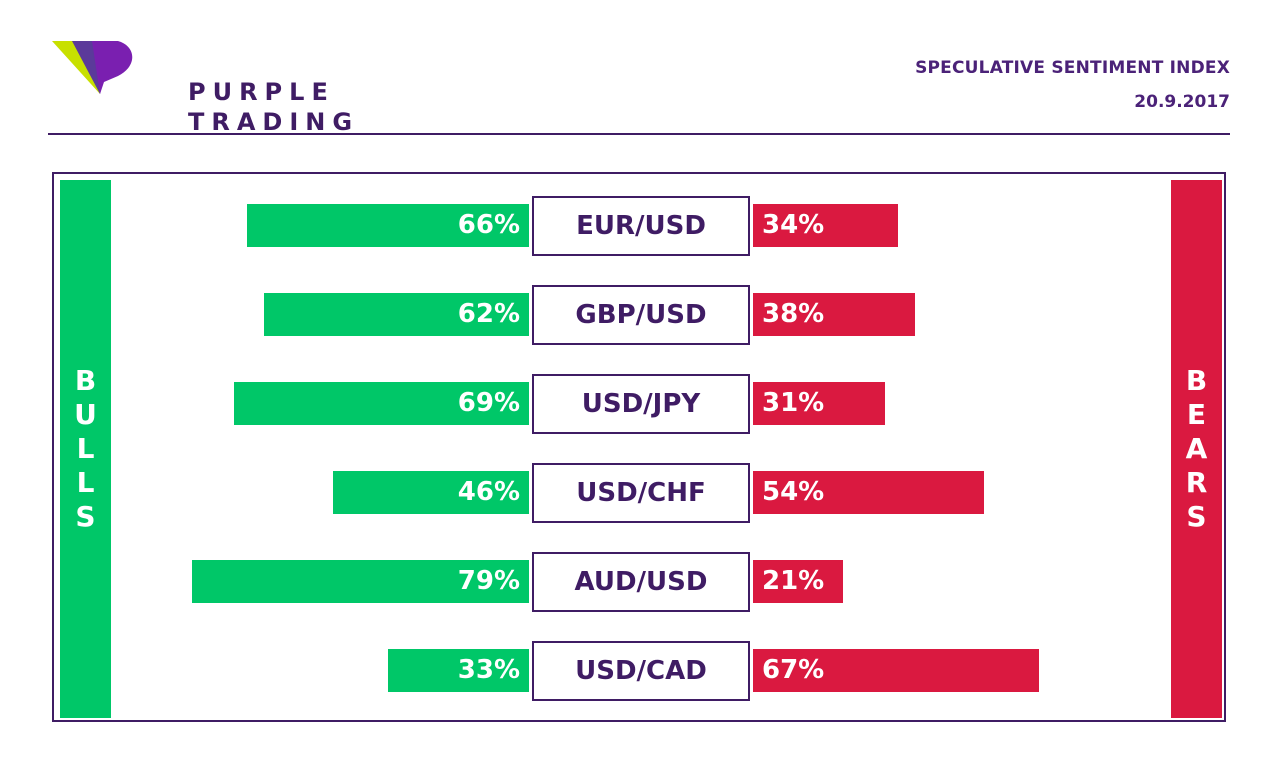  What do you see at coordinates (381, 403) in the screenshot?
I see `bull-bar: 69%` at bounding box center [381, 403].